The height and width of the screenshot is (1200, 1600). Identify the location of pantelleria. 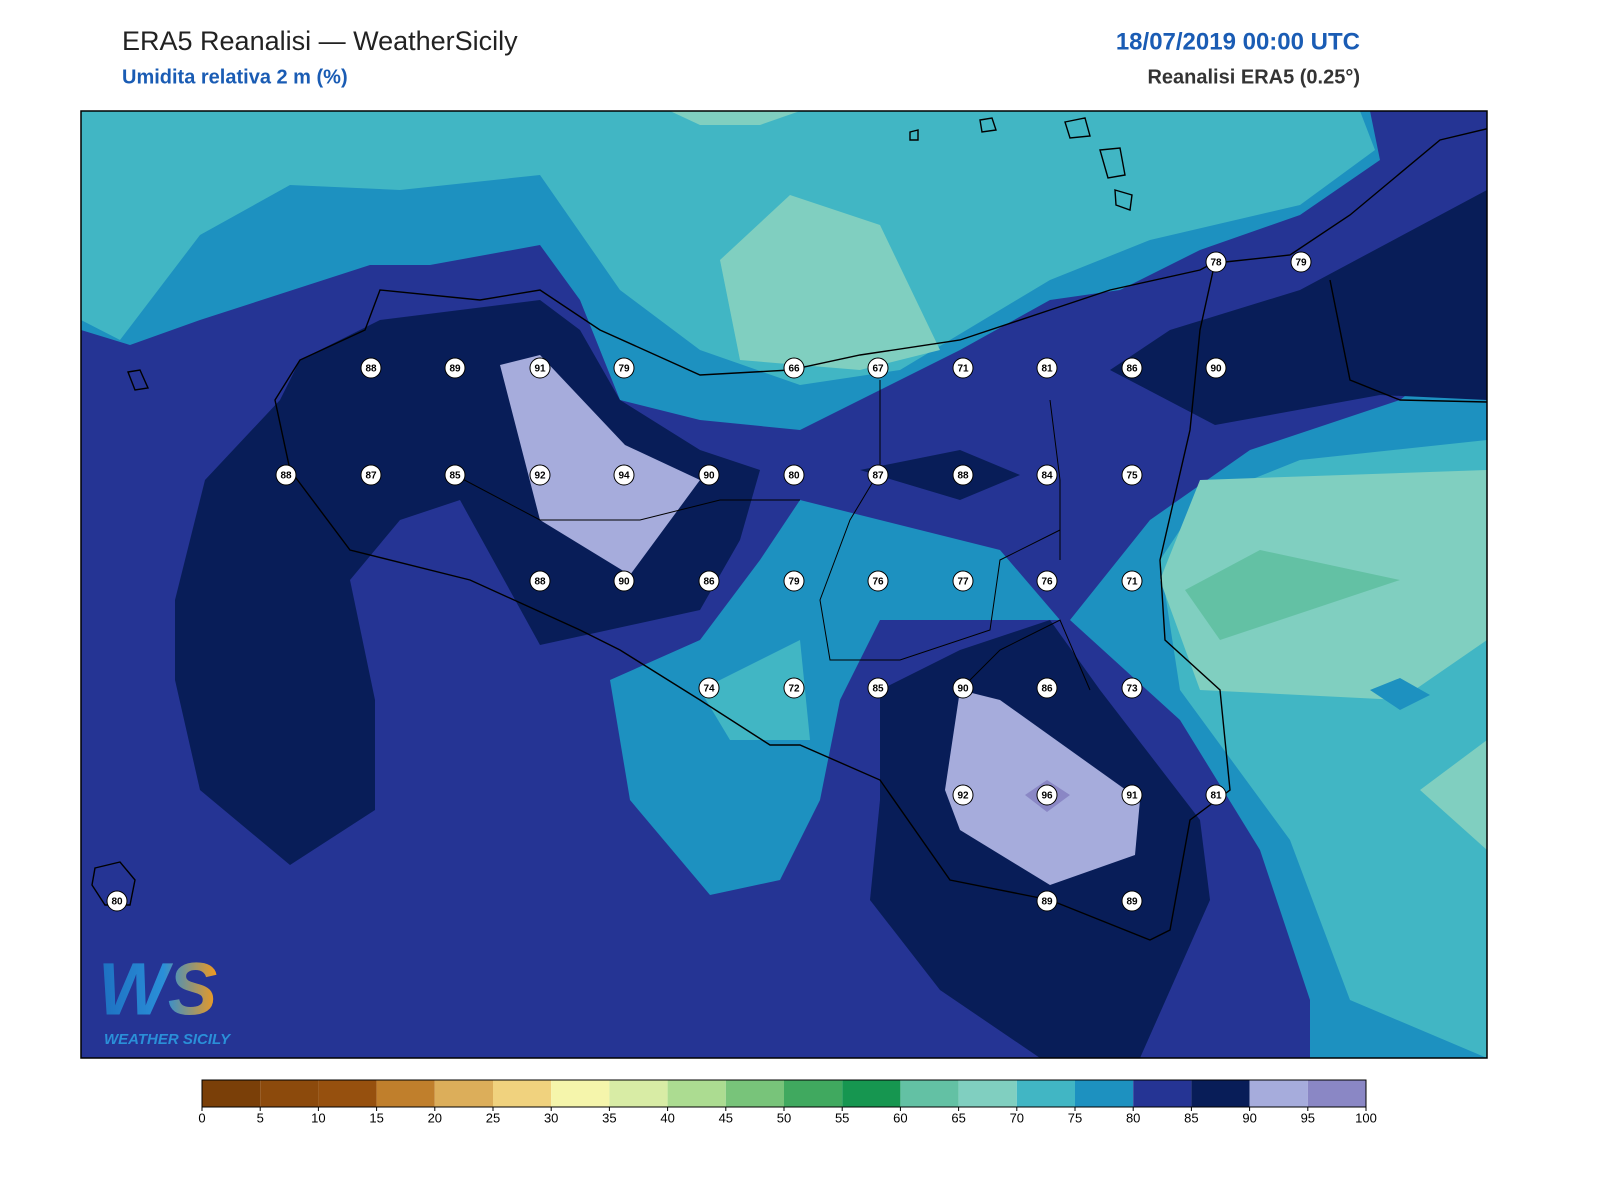
(113, 883).